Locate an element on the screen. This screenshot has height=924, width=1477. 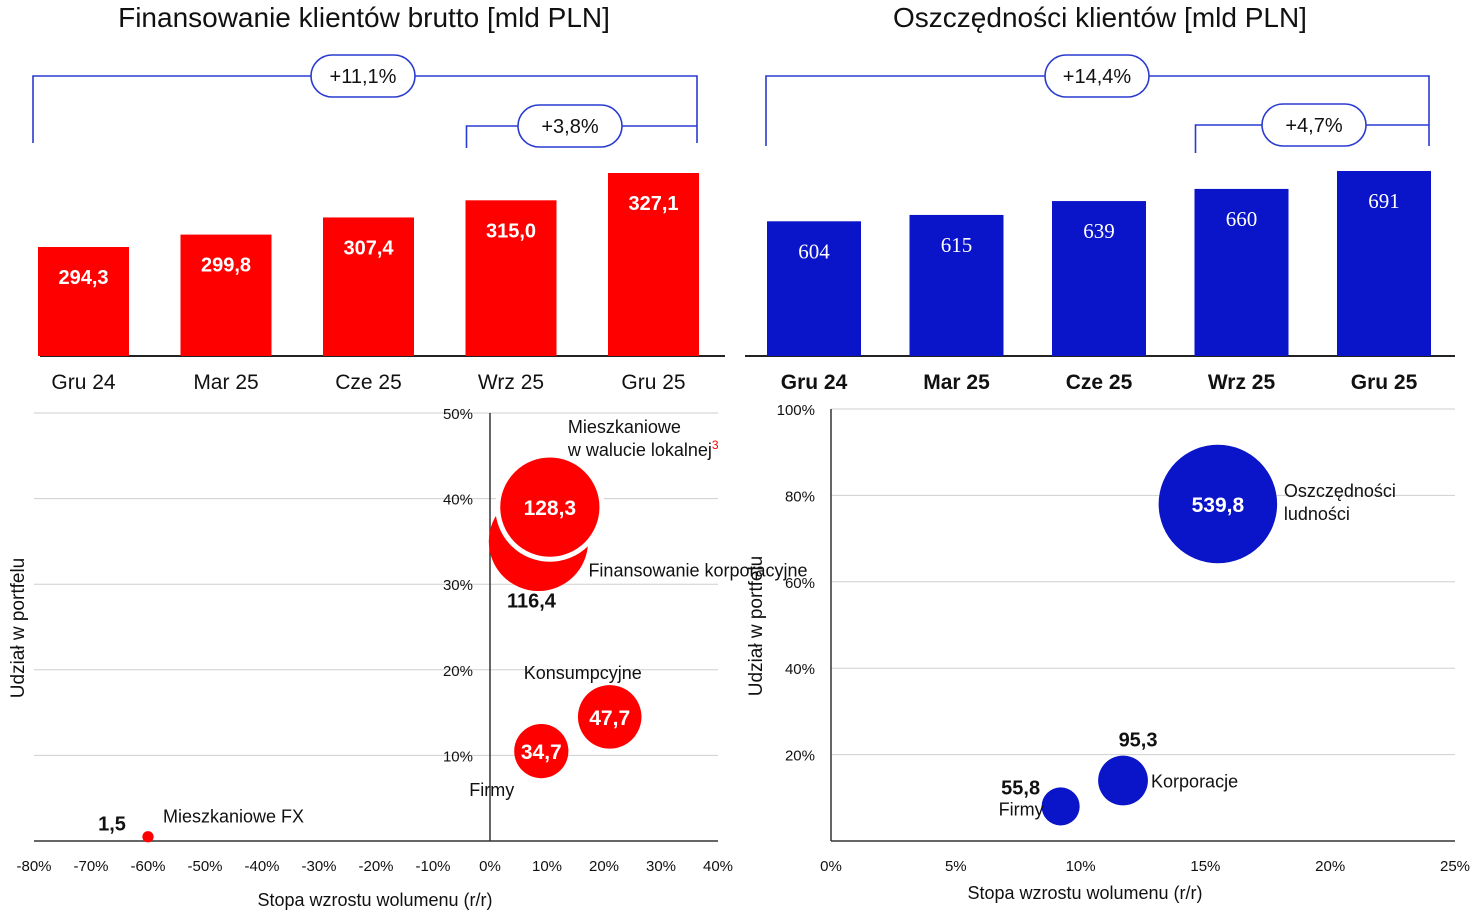
deposits-bubble-bubble-label: ludności is located at coordinates (1317, 514).